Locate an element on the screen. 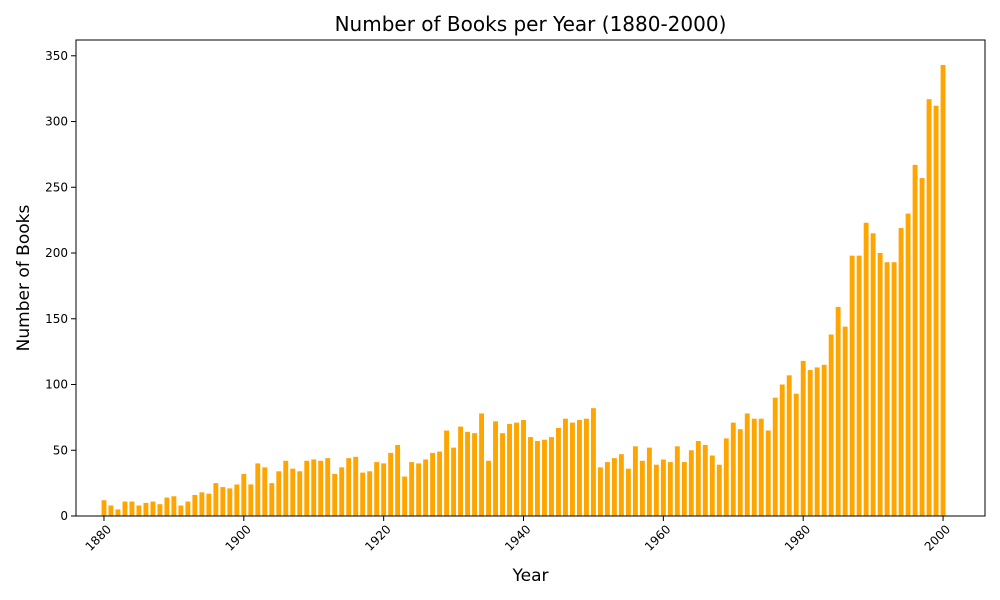 This screenshot has height=600, width=1000. y-tick-label: 200 is located at coordinates (56, 253).